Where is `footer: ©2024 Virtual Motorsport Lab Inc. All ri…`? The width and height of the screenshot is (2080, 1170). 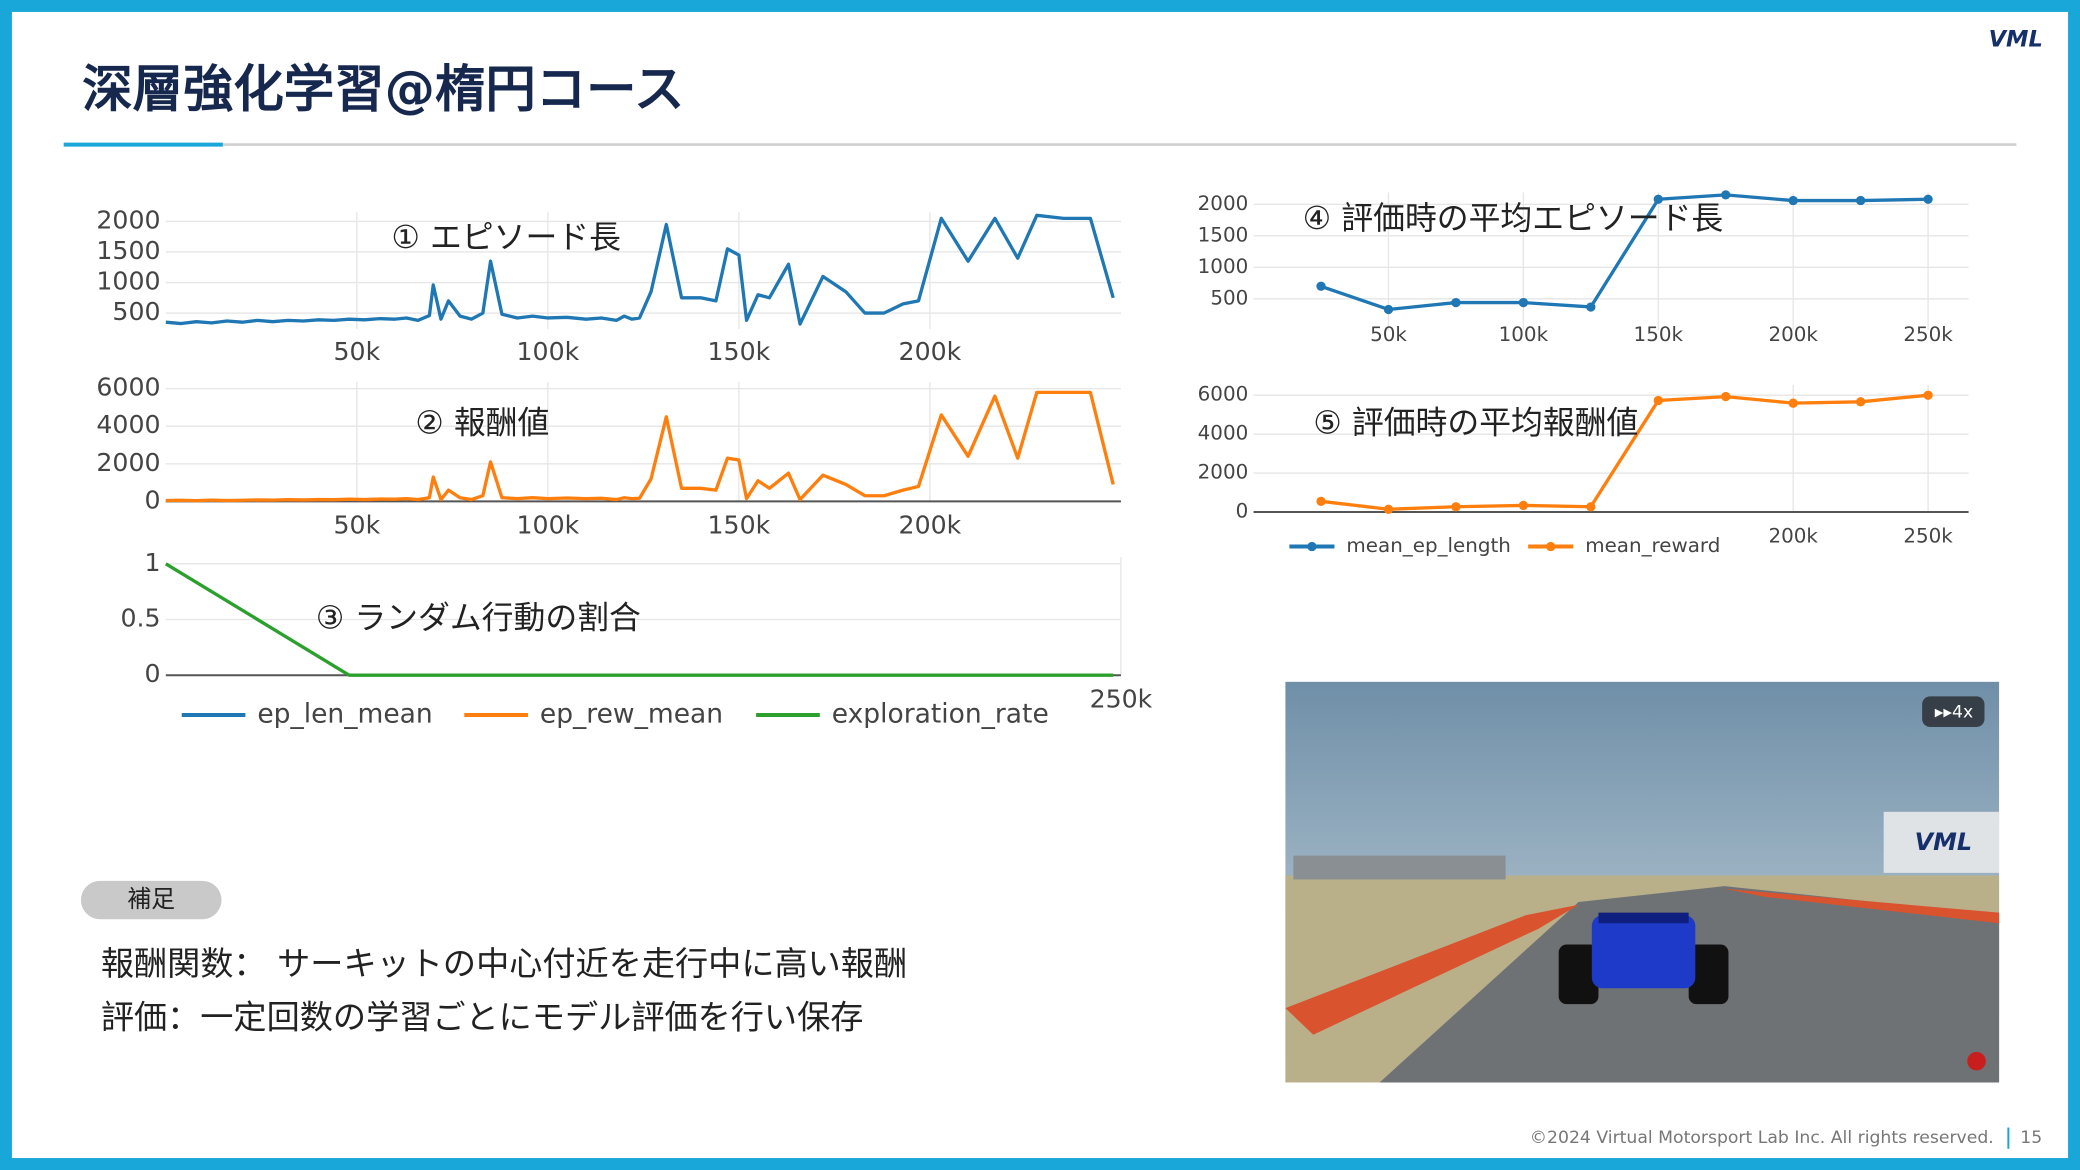 footer: ©2024 Virtual Motorsport Lab Inc. All ri… is located at coordinates (1762, 1138).